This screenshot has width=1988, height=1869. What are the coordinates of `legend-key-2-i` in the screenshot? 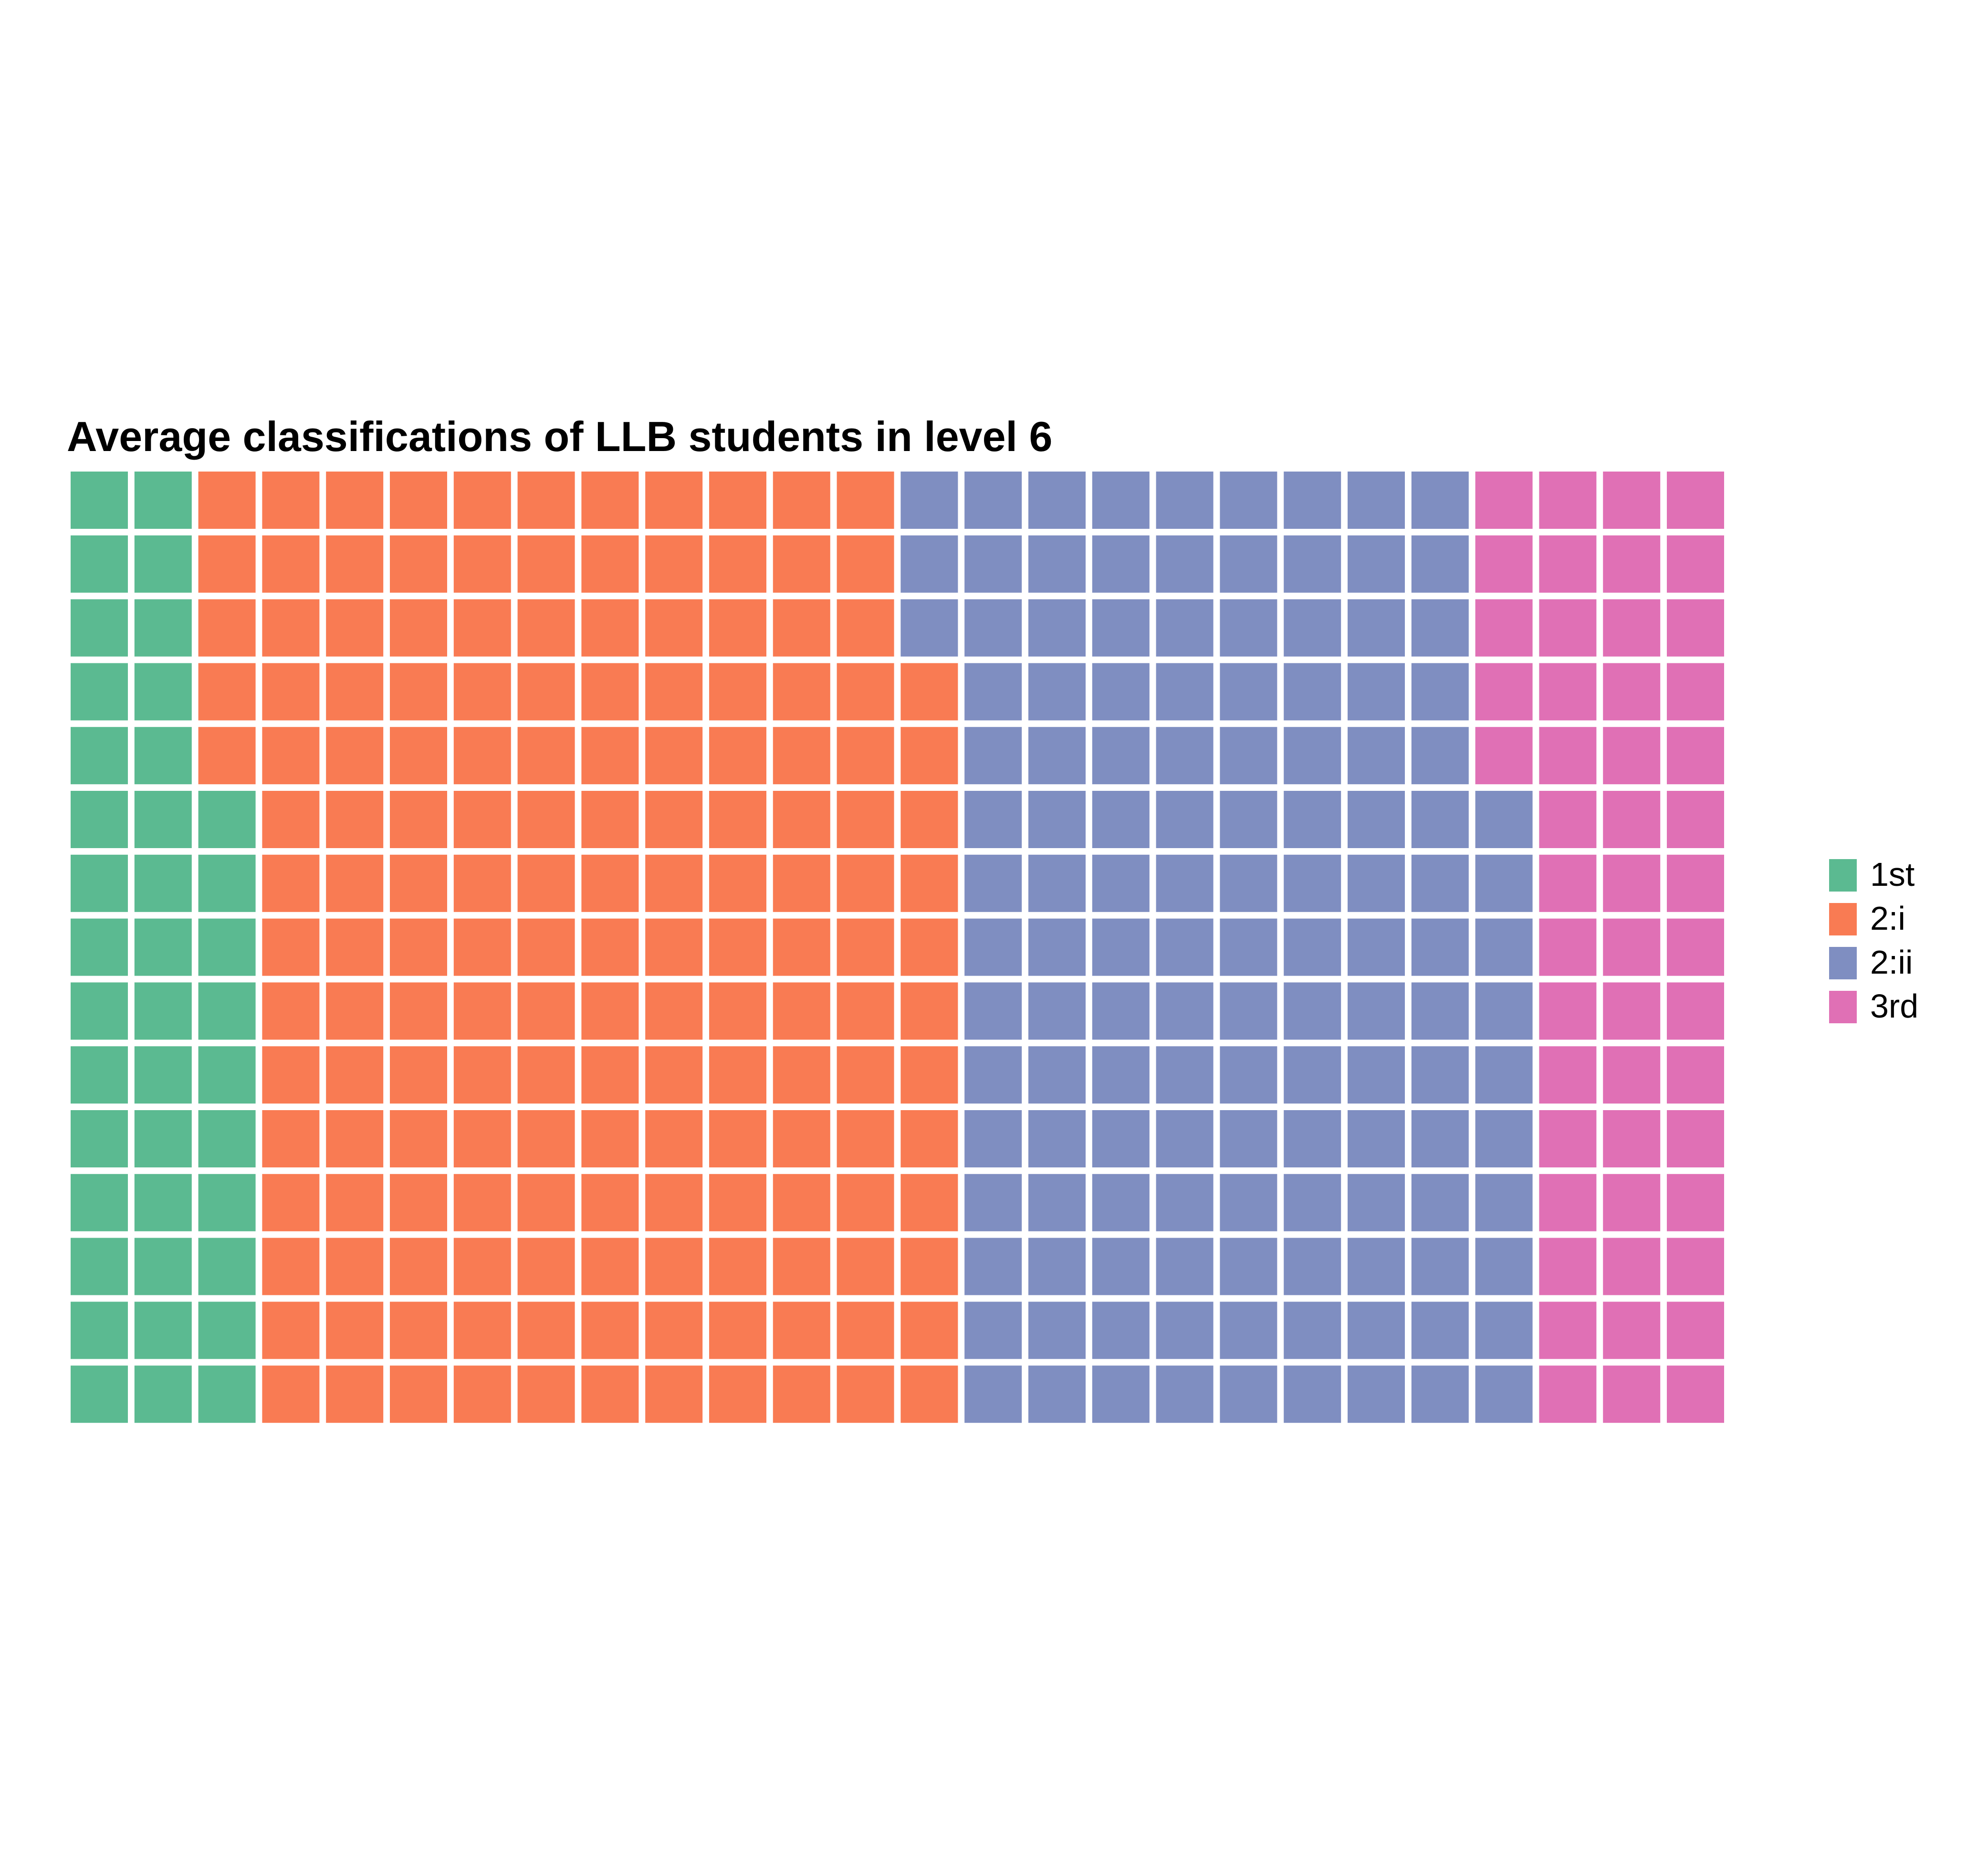 It's located at (1843, 919).